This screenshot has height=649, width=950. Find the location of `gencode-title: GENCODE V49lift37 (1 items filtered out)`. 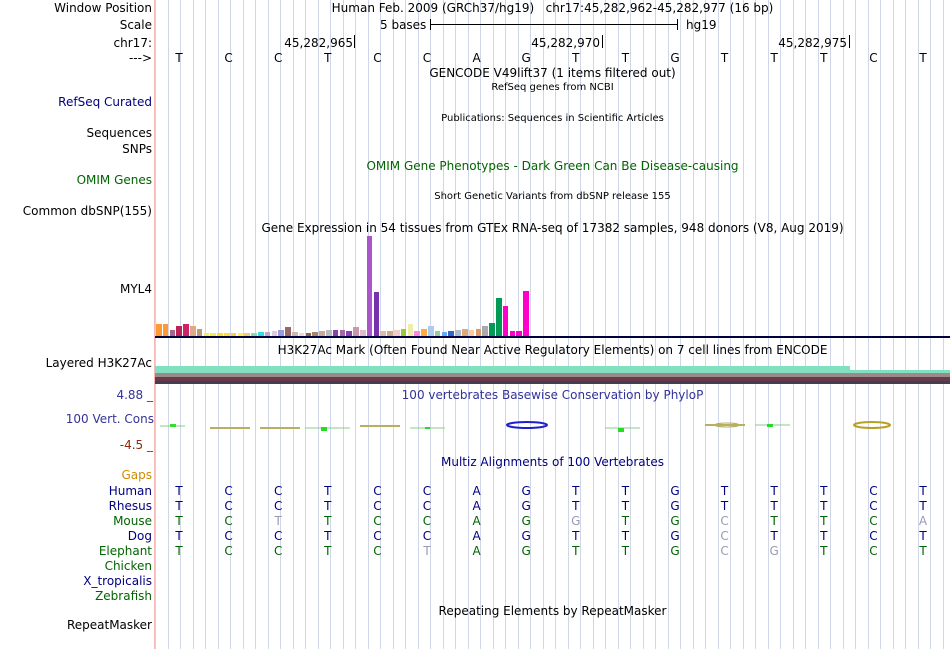

gencode-title: GENCODE V49lift37 (1 items filtered out) is located at coordinates (552, 73).